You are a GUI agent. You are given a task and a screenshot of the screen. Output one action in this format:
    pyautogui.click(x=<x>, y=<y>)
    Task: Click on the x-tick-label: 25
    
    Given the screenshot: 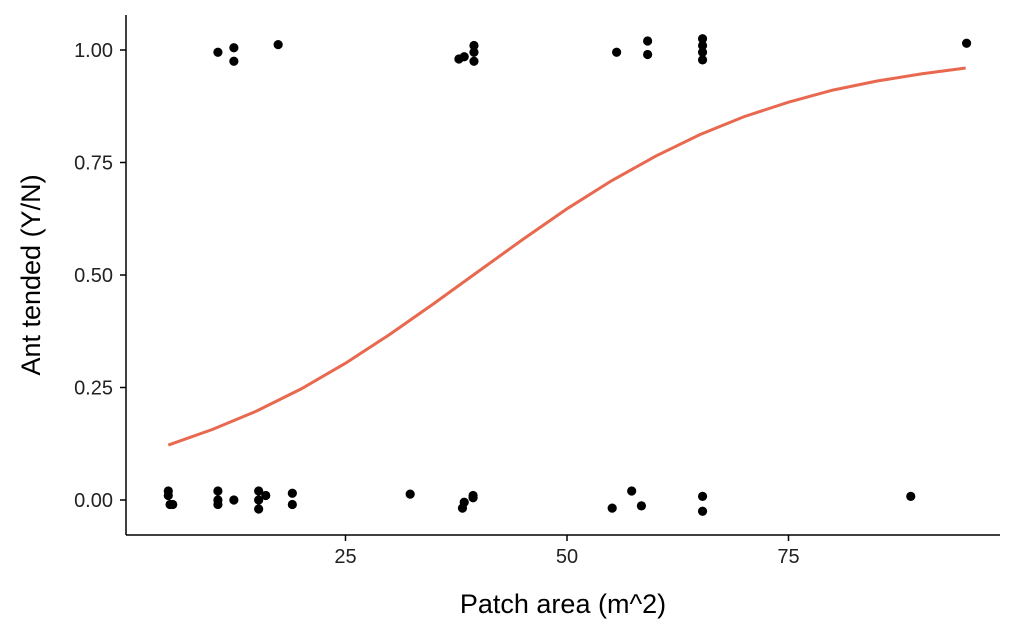 What is the action you would take?
    pyautogui.click(x=345, y=557)
    